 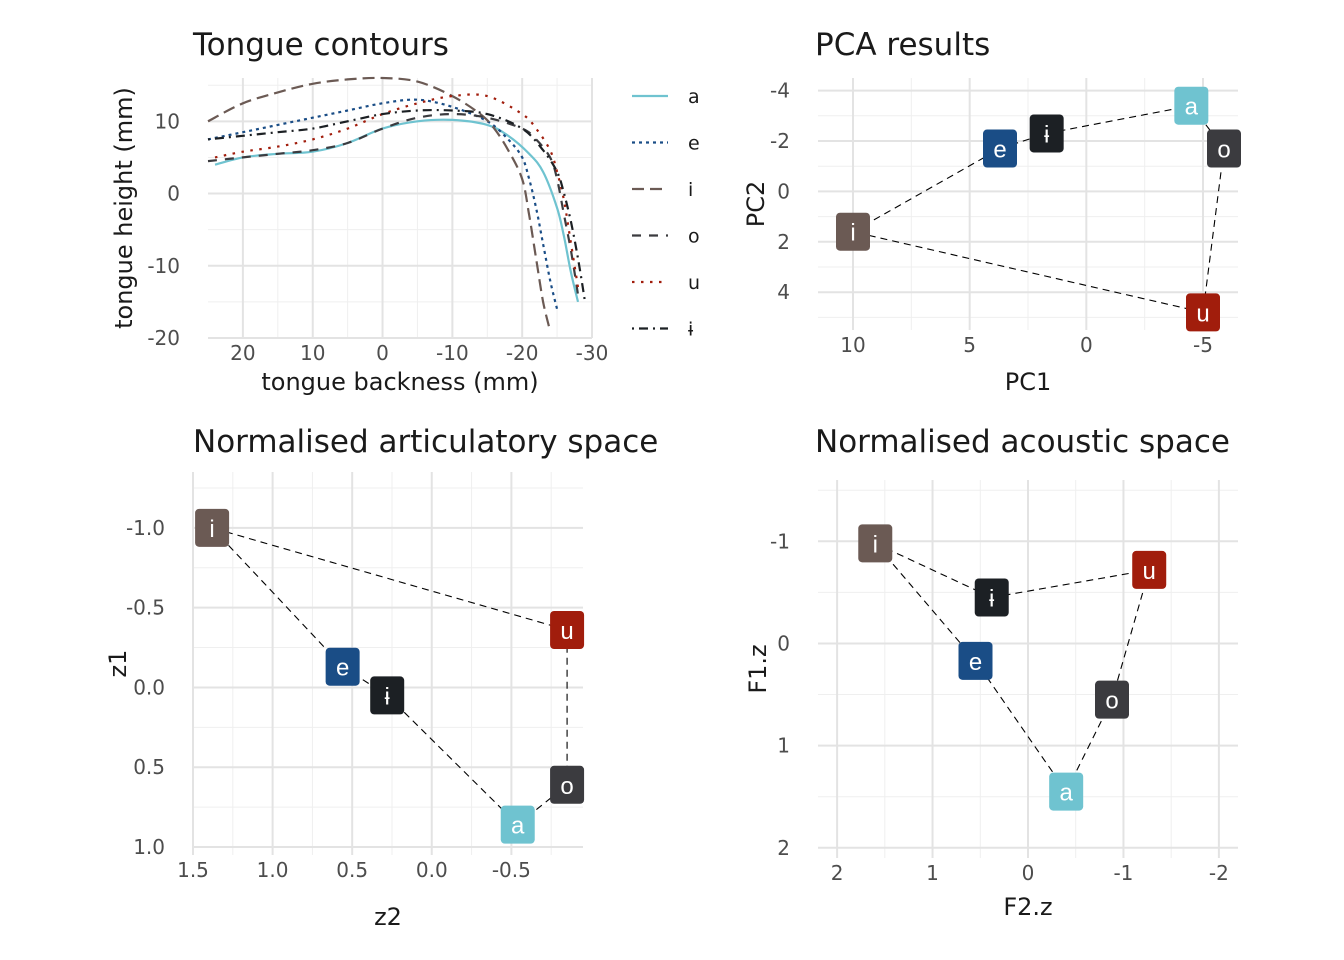 I want to click on series-line-e, so click(x=383, y=204).